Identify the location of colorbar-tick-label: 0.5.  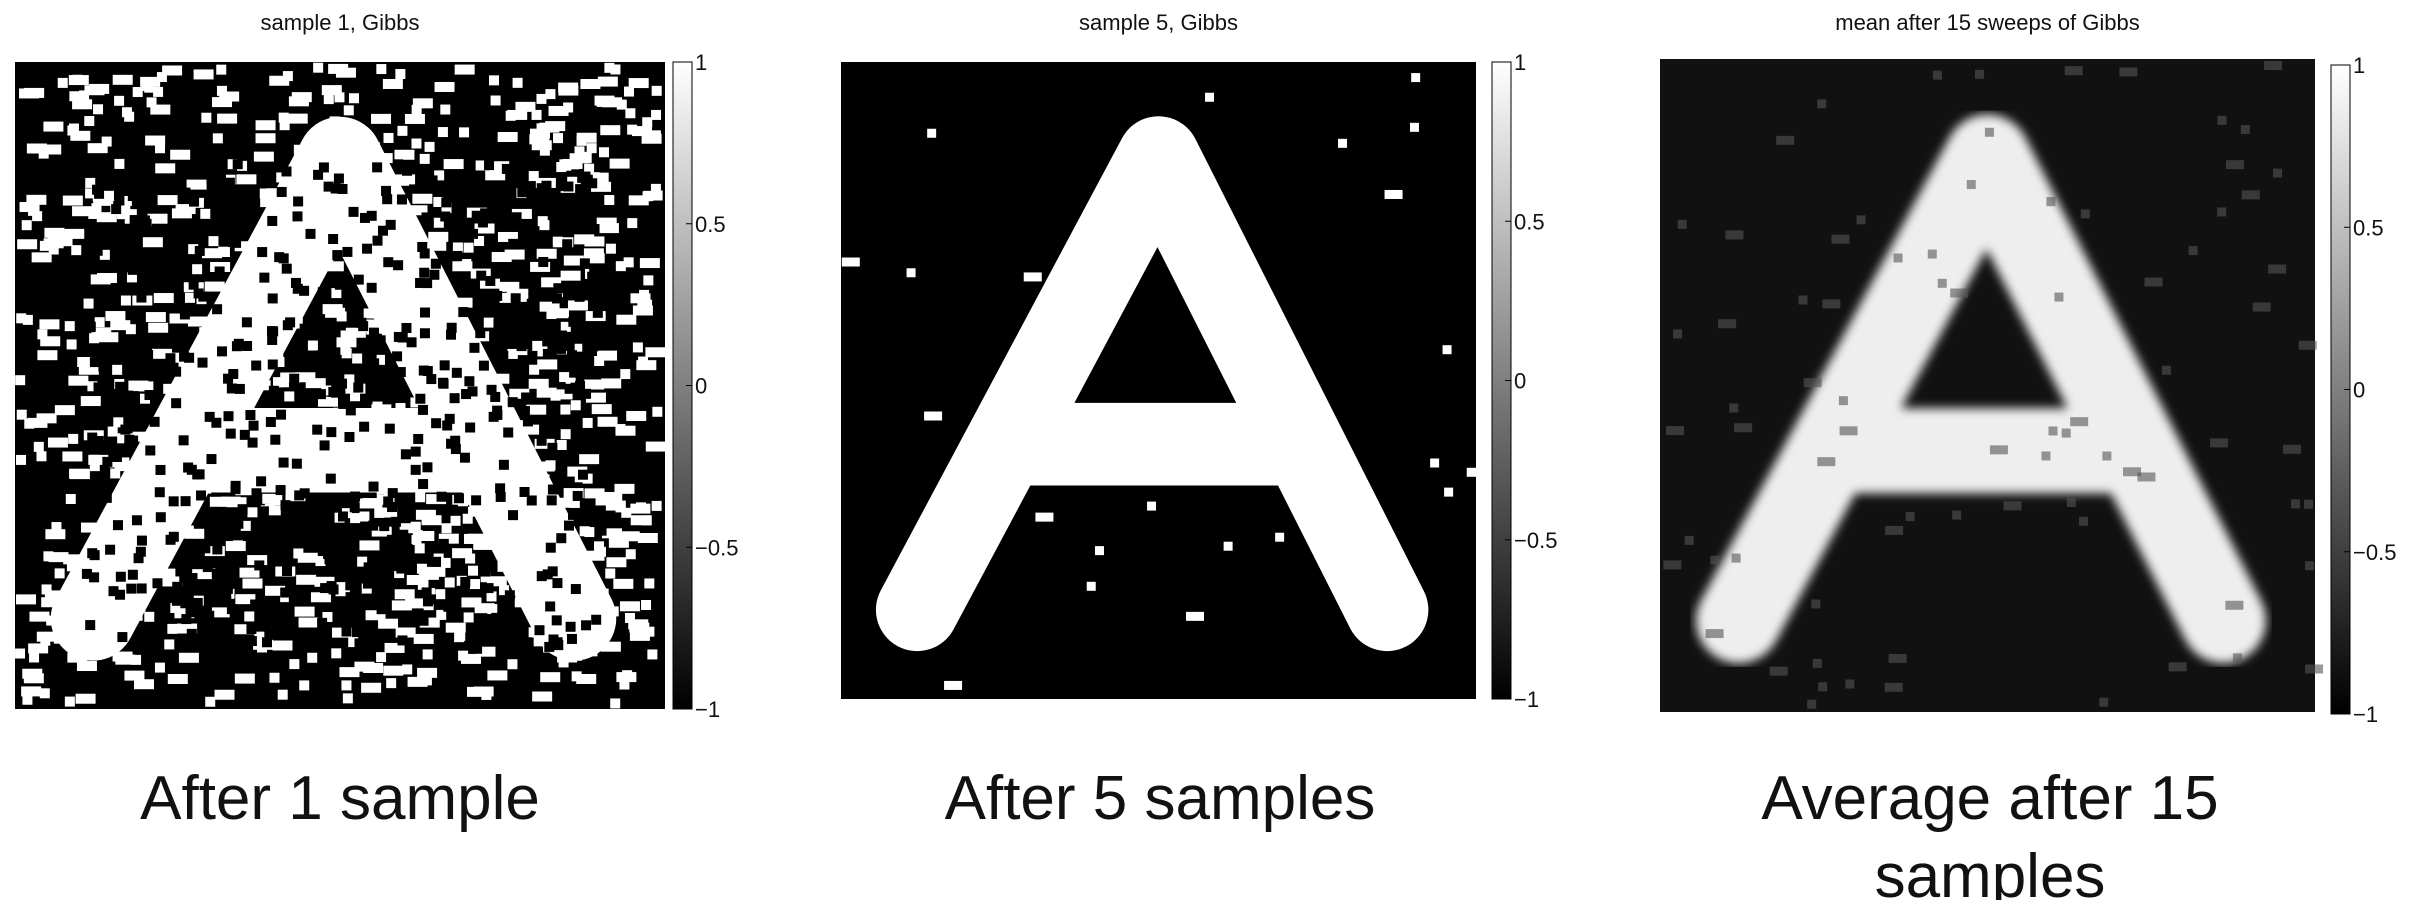
(2368, 227).